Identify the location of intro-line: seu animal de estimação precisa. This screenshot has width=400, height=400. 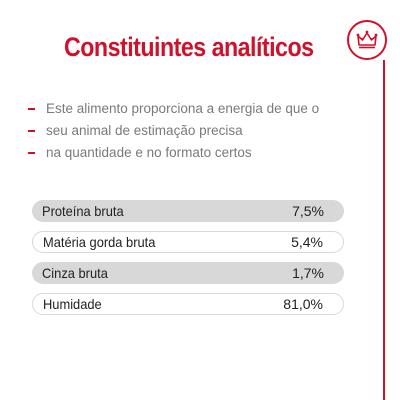
(188, 131).